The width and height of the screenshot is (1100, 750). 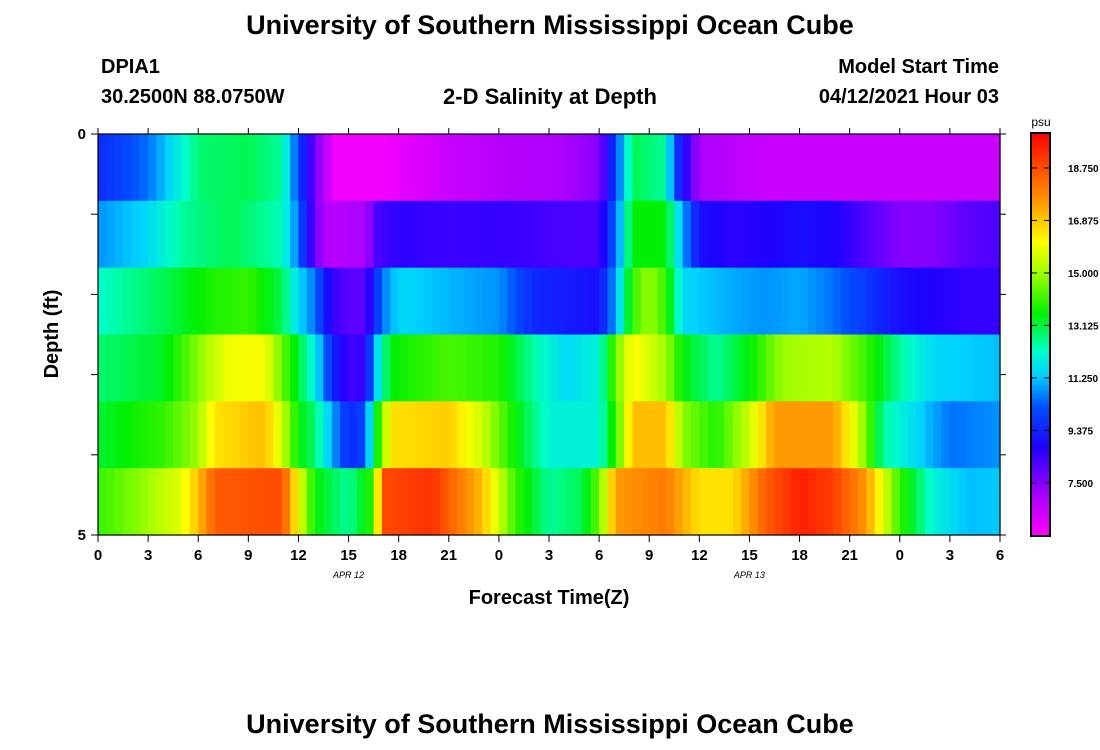 I want to click on x-tick-label: 9, so click(x=248, y=555).